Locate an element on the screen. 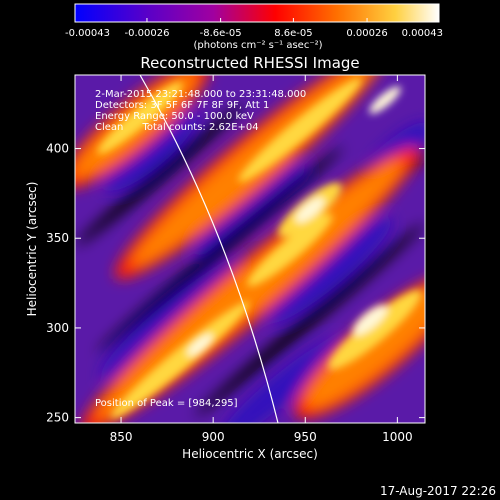 The image size is (500, 500). peak-position-label: Position of Peak = [984,295] is located at coordinates (166, 403).